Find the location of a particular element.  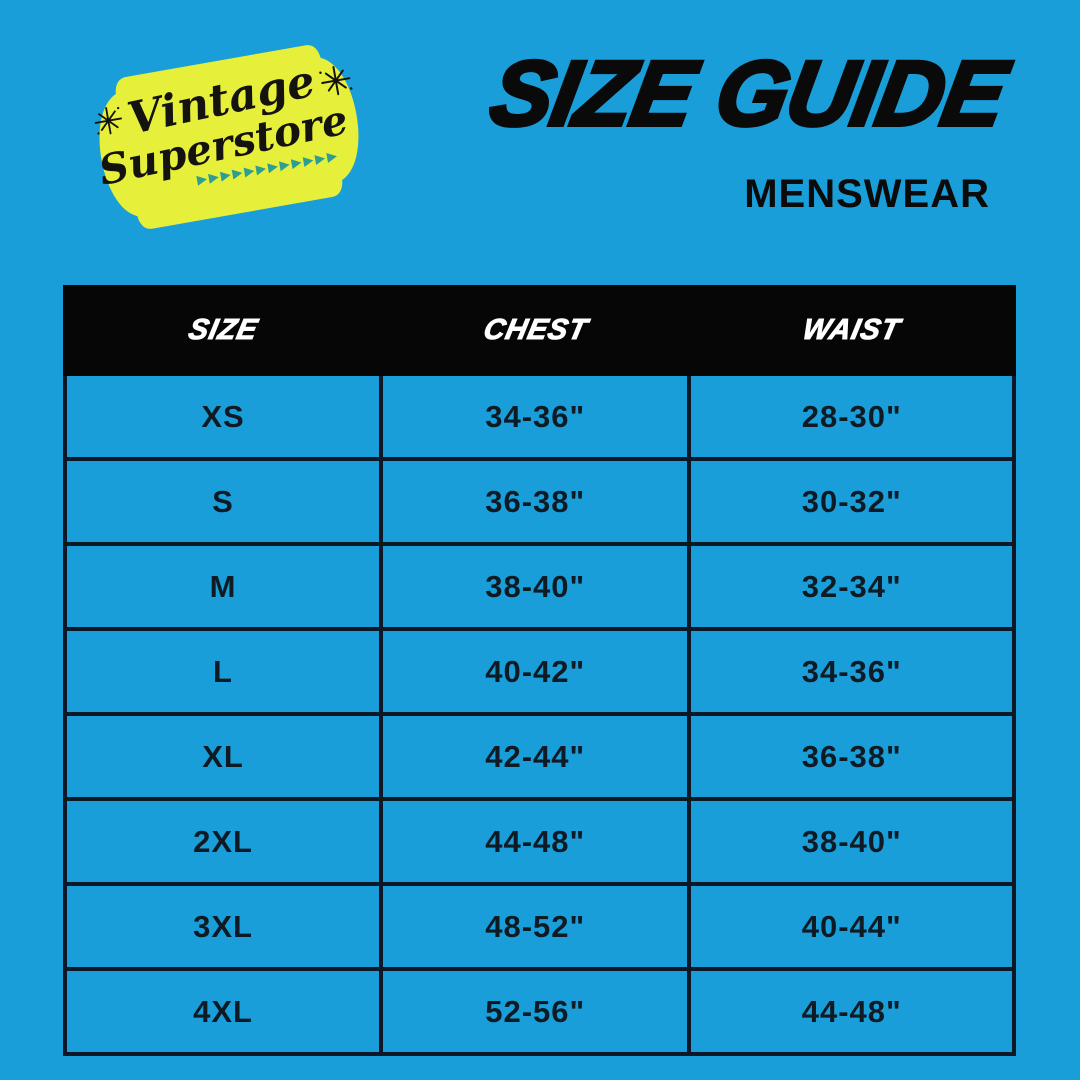

table-header-row: SIZE CHEST WAIST is located at coordinates (539, 330).